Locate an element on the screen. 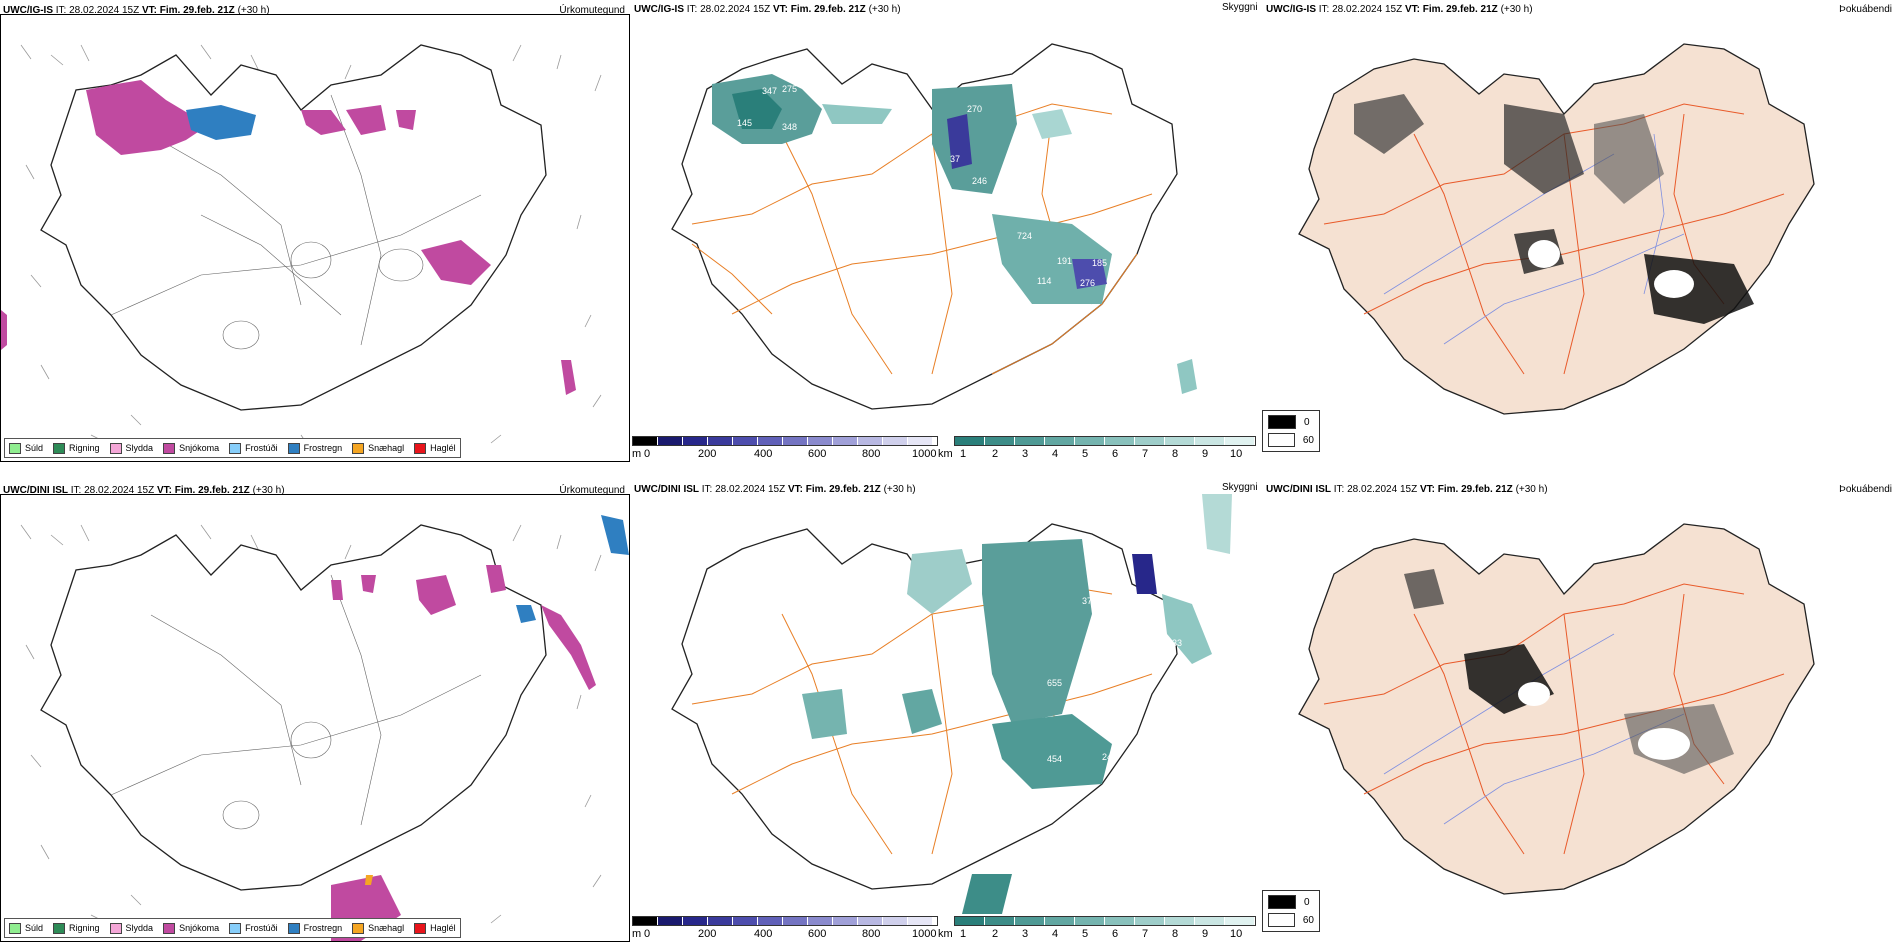 The width and height of the screenshot is (1900, 950). vis-label: 270 is located at coordinates (974, 109).